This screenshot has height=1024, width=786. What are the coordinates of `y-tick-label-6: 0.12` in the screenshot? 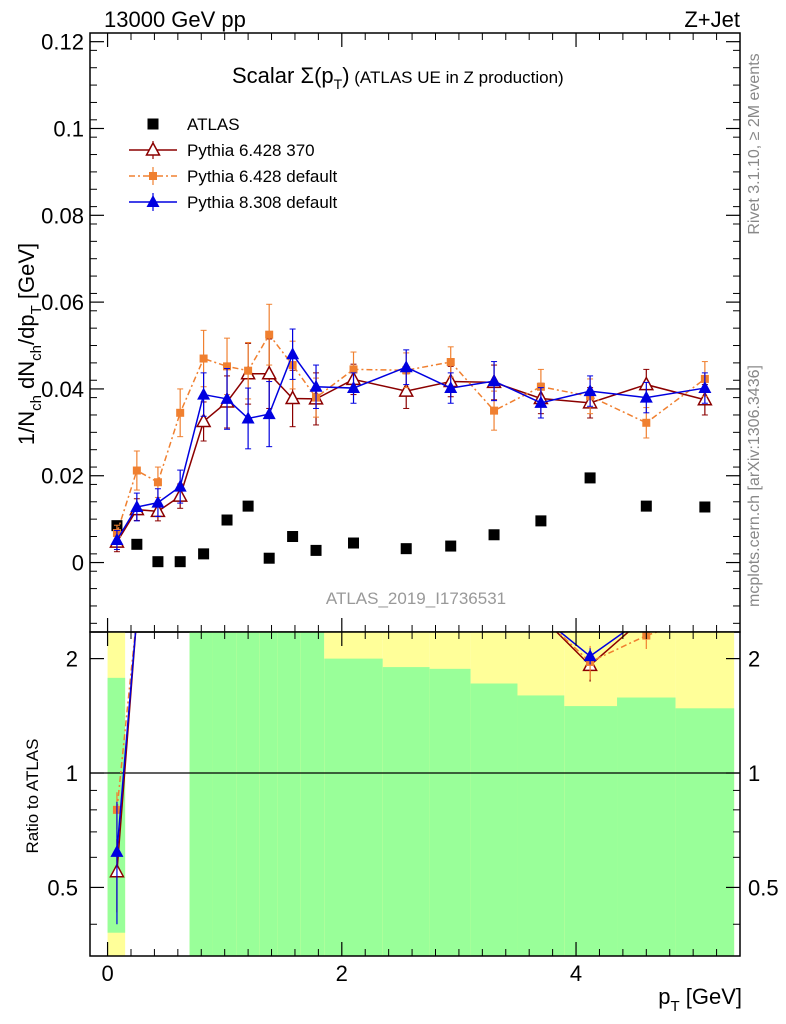 It's located at (62, 42).